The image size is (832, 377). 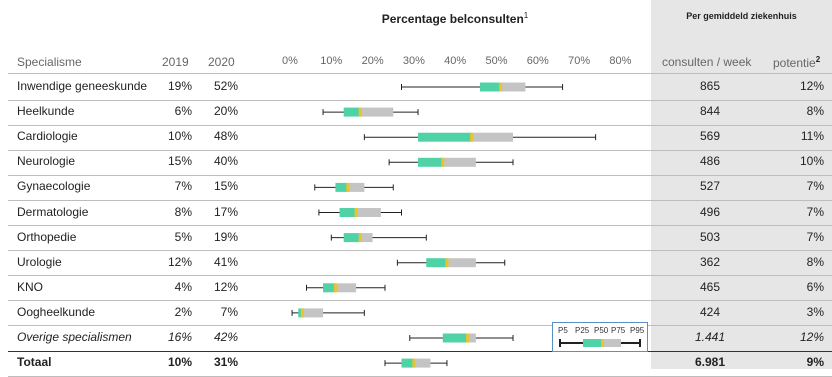 What do you see at coordinates (710, 236) in the screenshot?
I see `row-consulten-value: 503` at bounding box center [710, 236].